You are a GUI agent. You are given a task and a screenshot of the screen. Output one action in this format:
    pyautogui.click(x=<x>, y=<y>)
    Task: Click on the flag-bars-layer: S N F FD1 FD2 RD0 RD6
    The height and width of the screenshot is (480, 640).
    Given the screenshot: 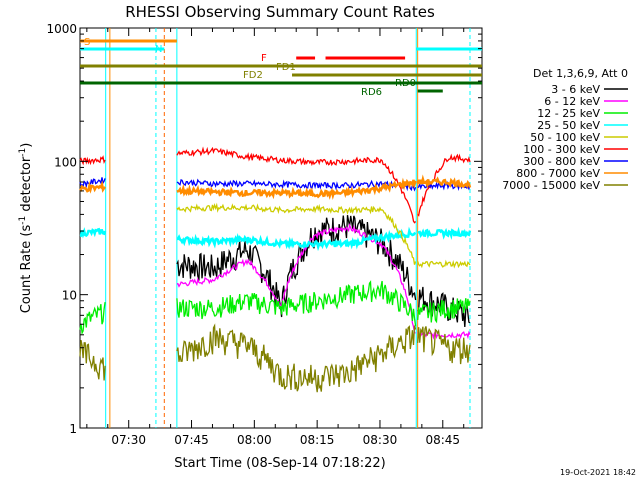 What is the action you would take?
    pyautogui.click(x=281, y=67)
    